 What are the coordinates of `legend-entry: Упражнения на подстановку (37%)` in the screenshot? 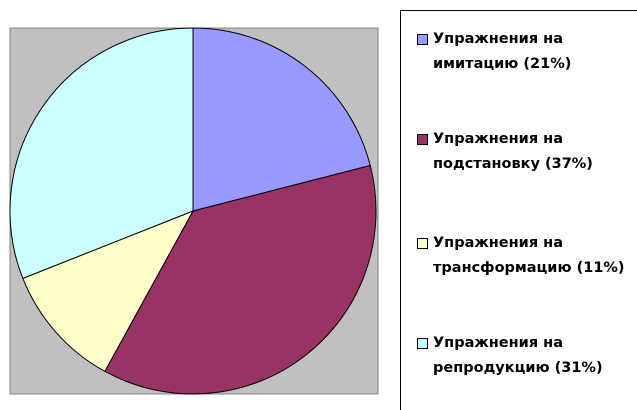 It's located at (525, 152).